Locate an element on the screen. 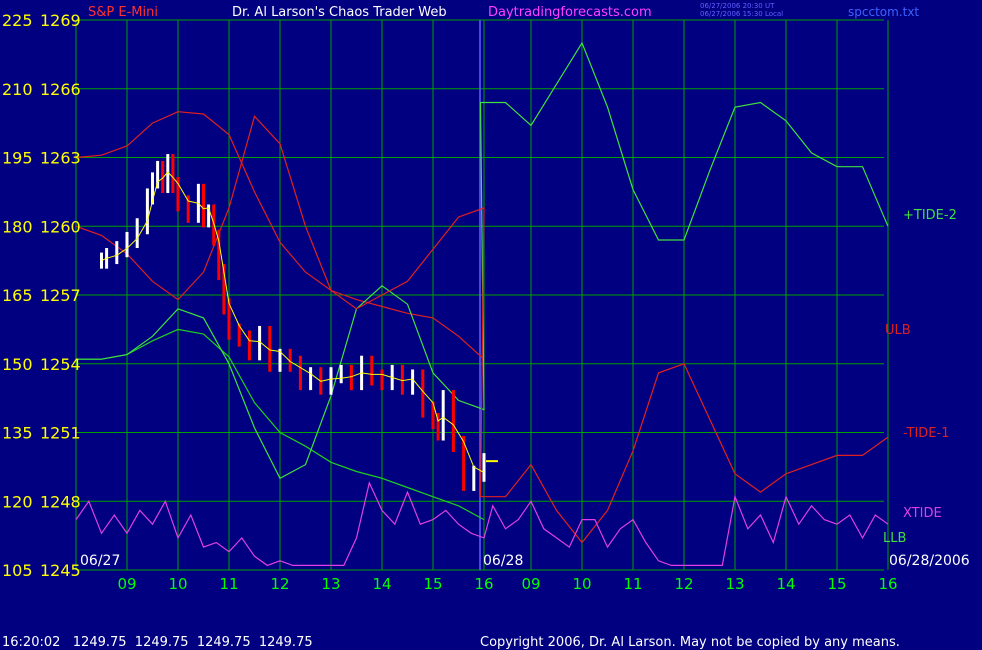 This screenshot has height=650, width=982. x-tick-8: 09 is located at coordinates (530, 584).